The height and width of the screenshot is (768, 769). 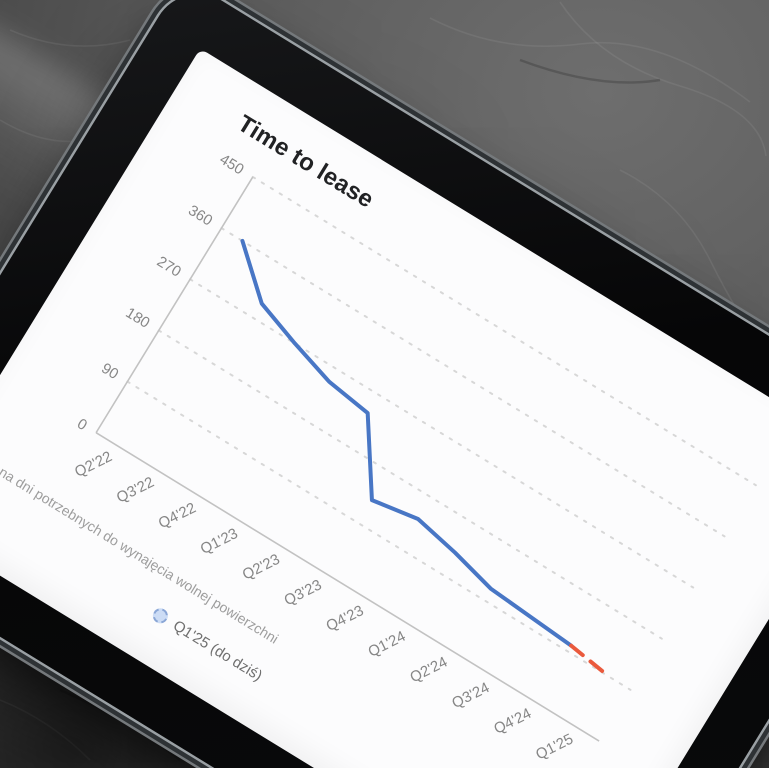 I want to click on svg-text: 270, so click(x=169, y=267).